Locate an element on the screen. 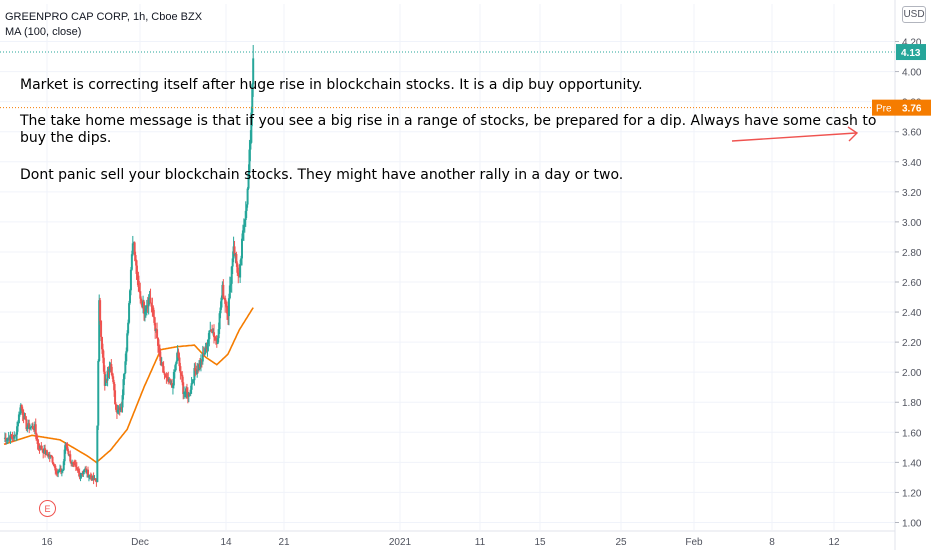 Image resolution: width=932 pixels, height=555 pixels. earnings-event-badge: E is located at coordinates (47, 508).